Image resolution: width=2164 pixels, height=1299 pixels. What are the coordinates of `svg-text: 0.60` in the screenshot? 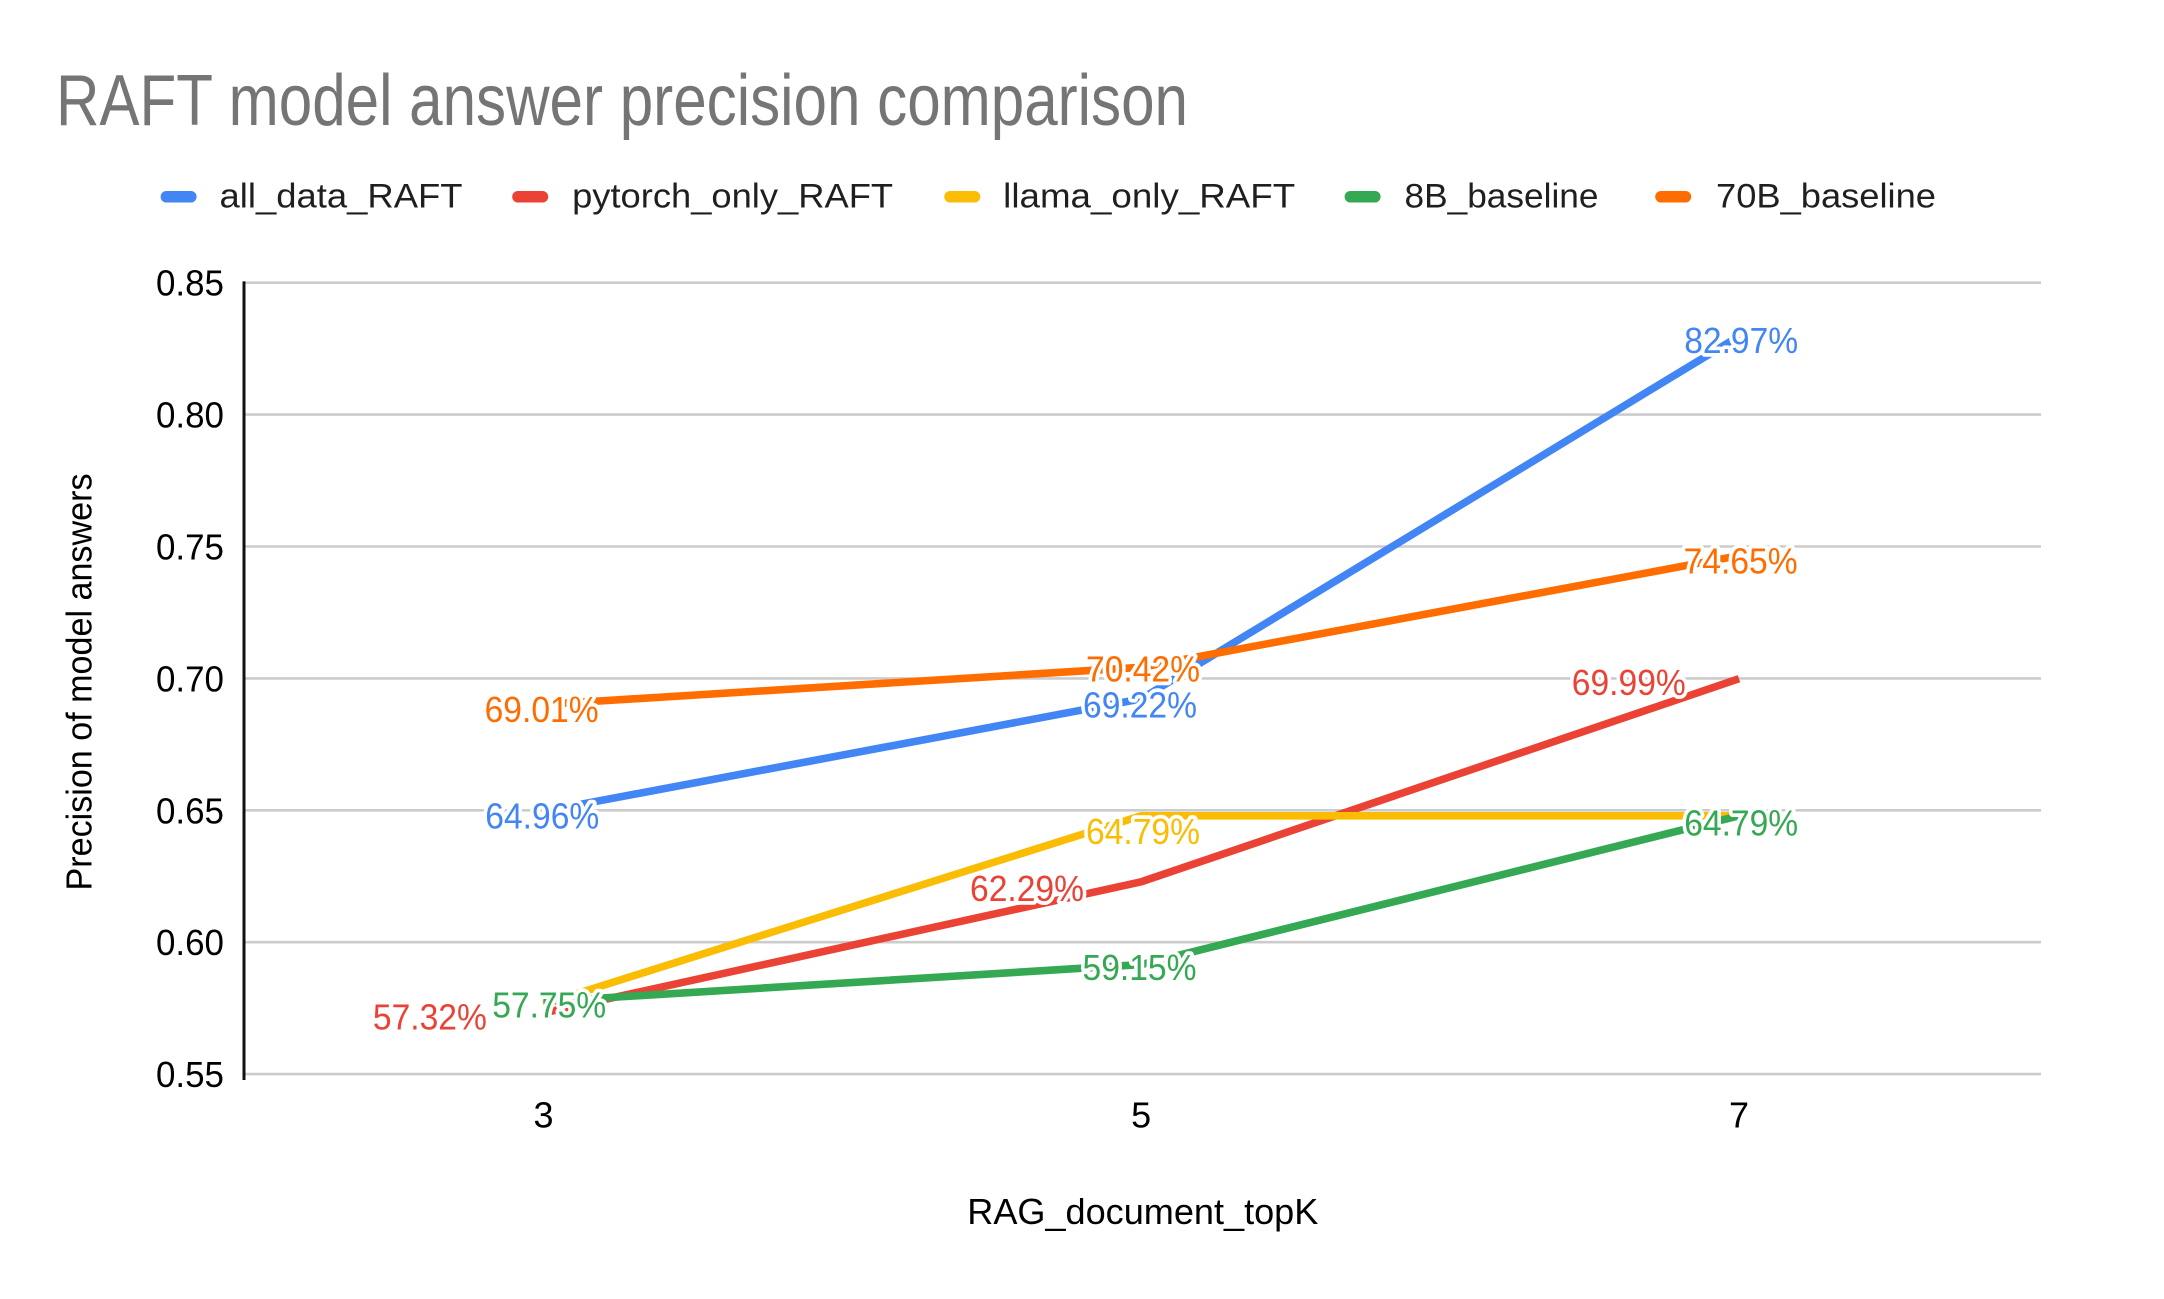 It's located at (190, 942).